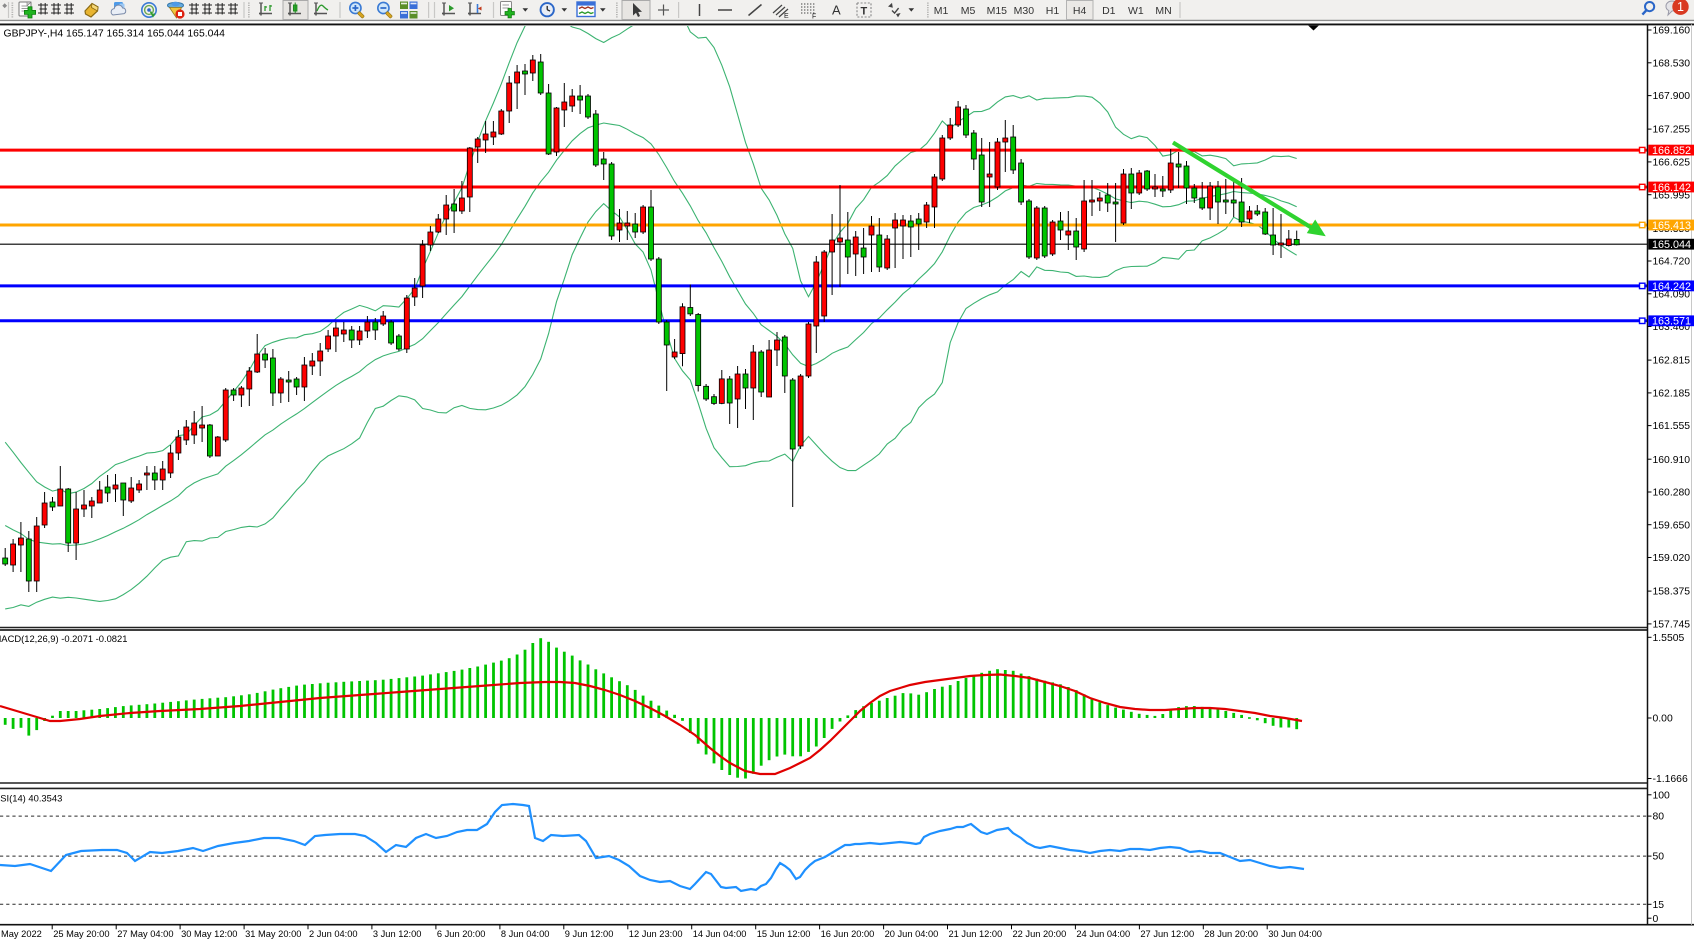 The image size is (1694, 941). I want to click on svg-text: 159.020, so click(1672, 558).